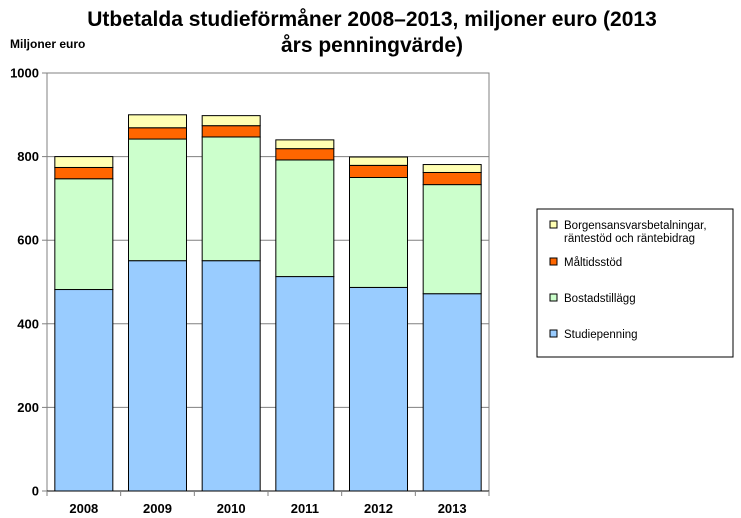  I want to click on x-tick-label: 2010, so click(231, 508).